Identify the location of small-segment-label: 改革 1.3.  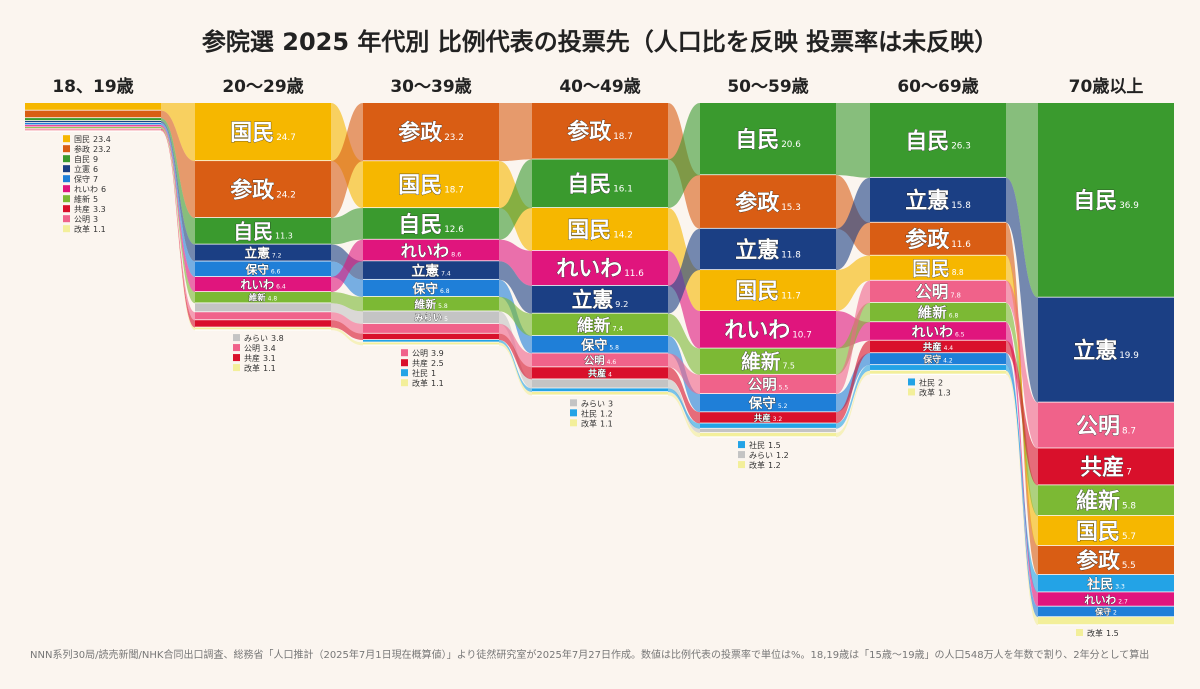
(935, 392).